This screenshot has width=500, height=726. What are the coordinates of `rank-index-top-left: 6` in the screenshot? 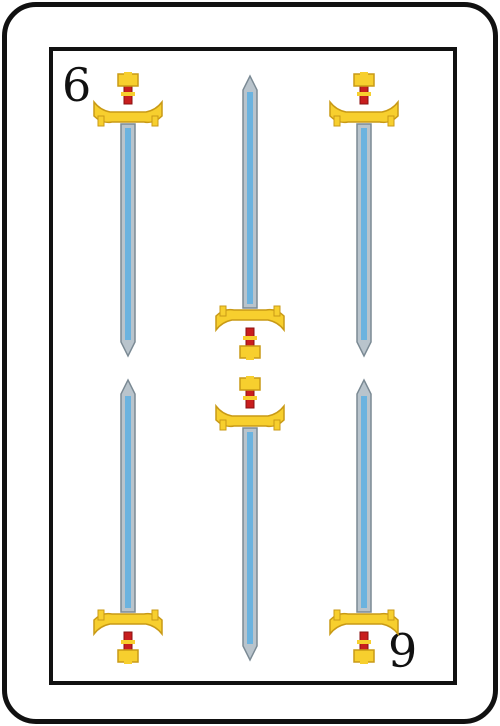 It's located at (77, 85).